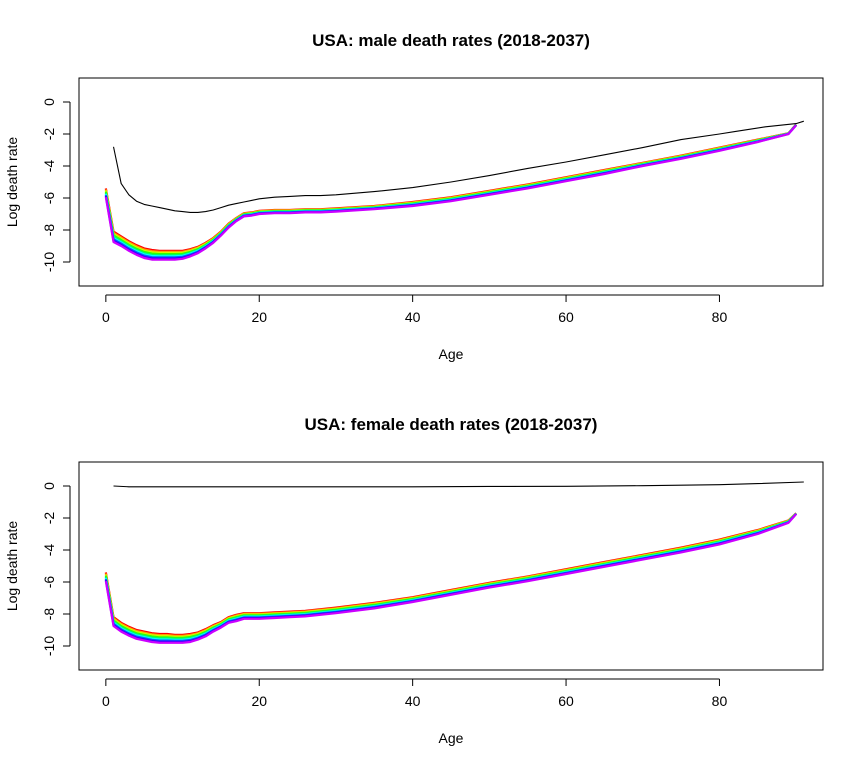 This screenshot has height=768, width=864. I want to click on chart-title: USA: female death rates (2018-2037), so click(451, 424).